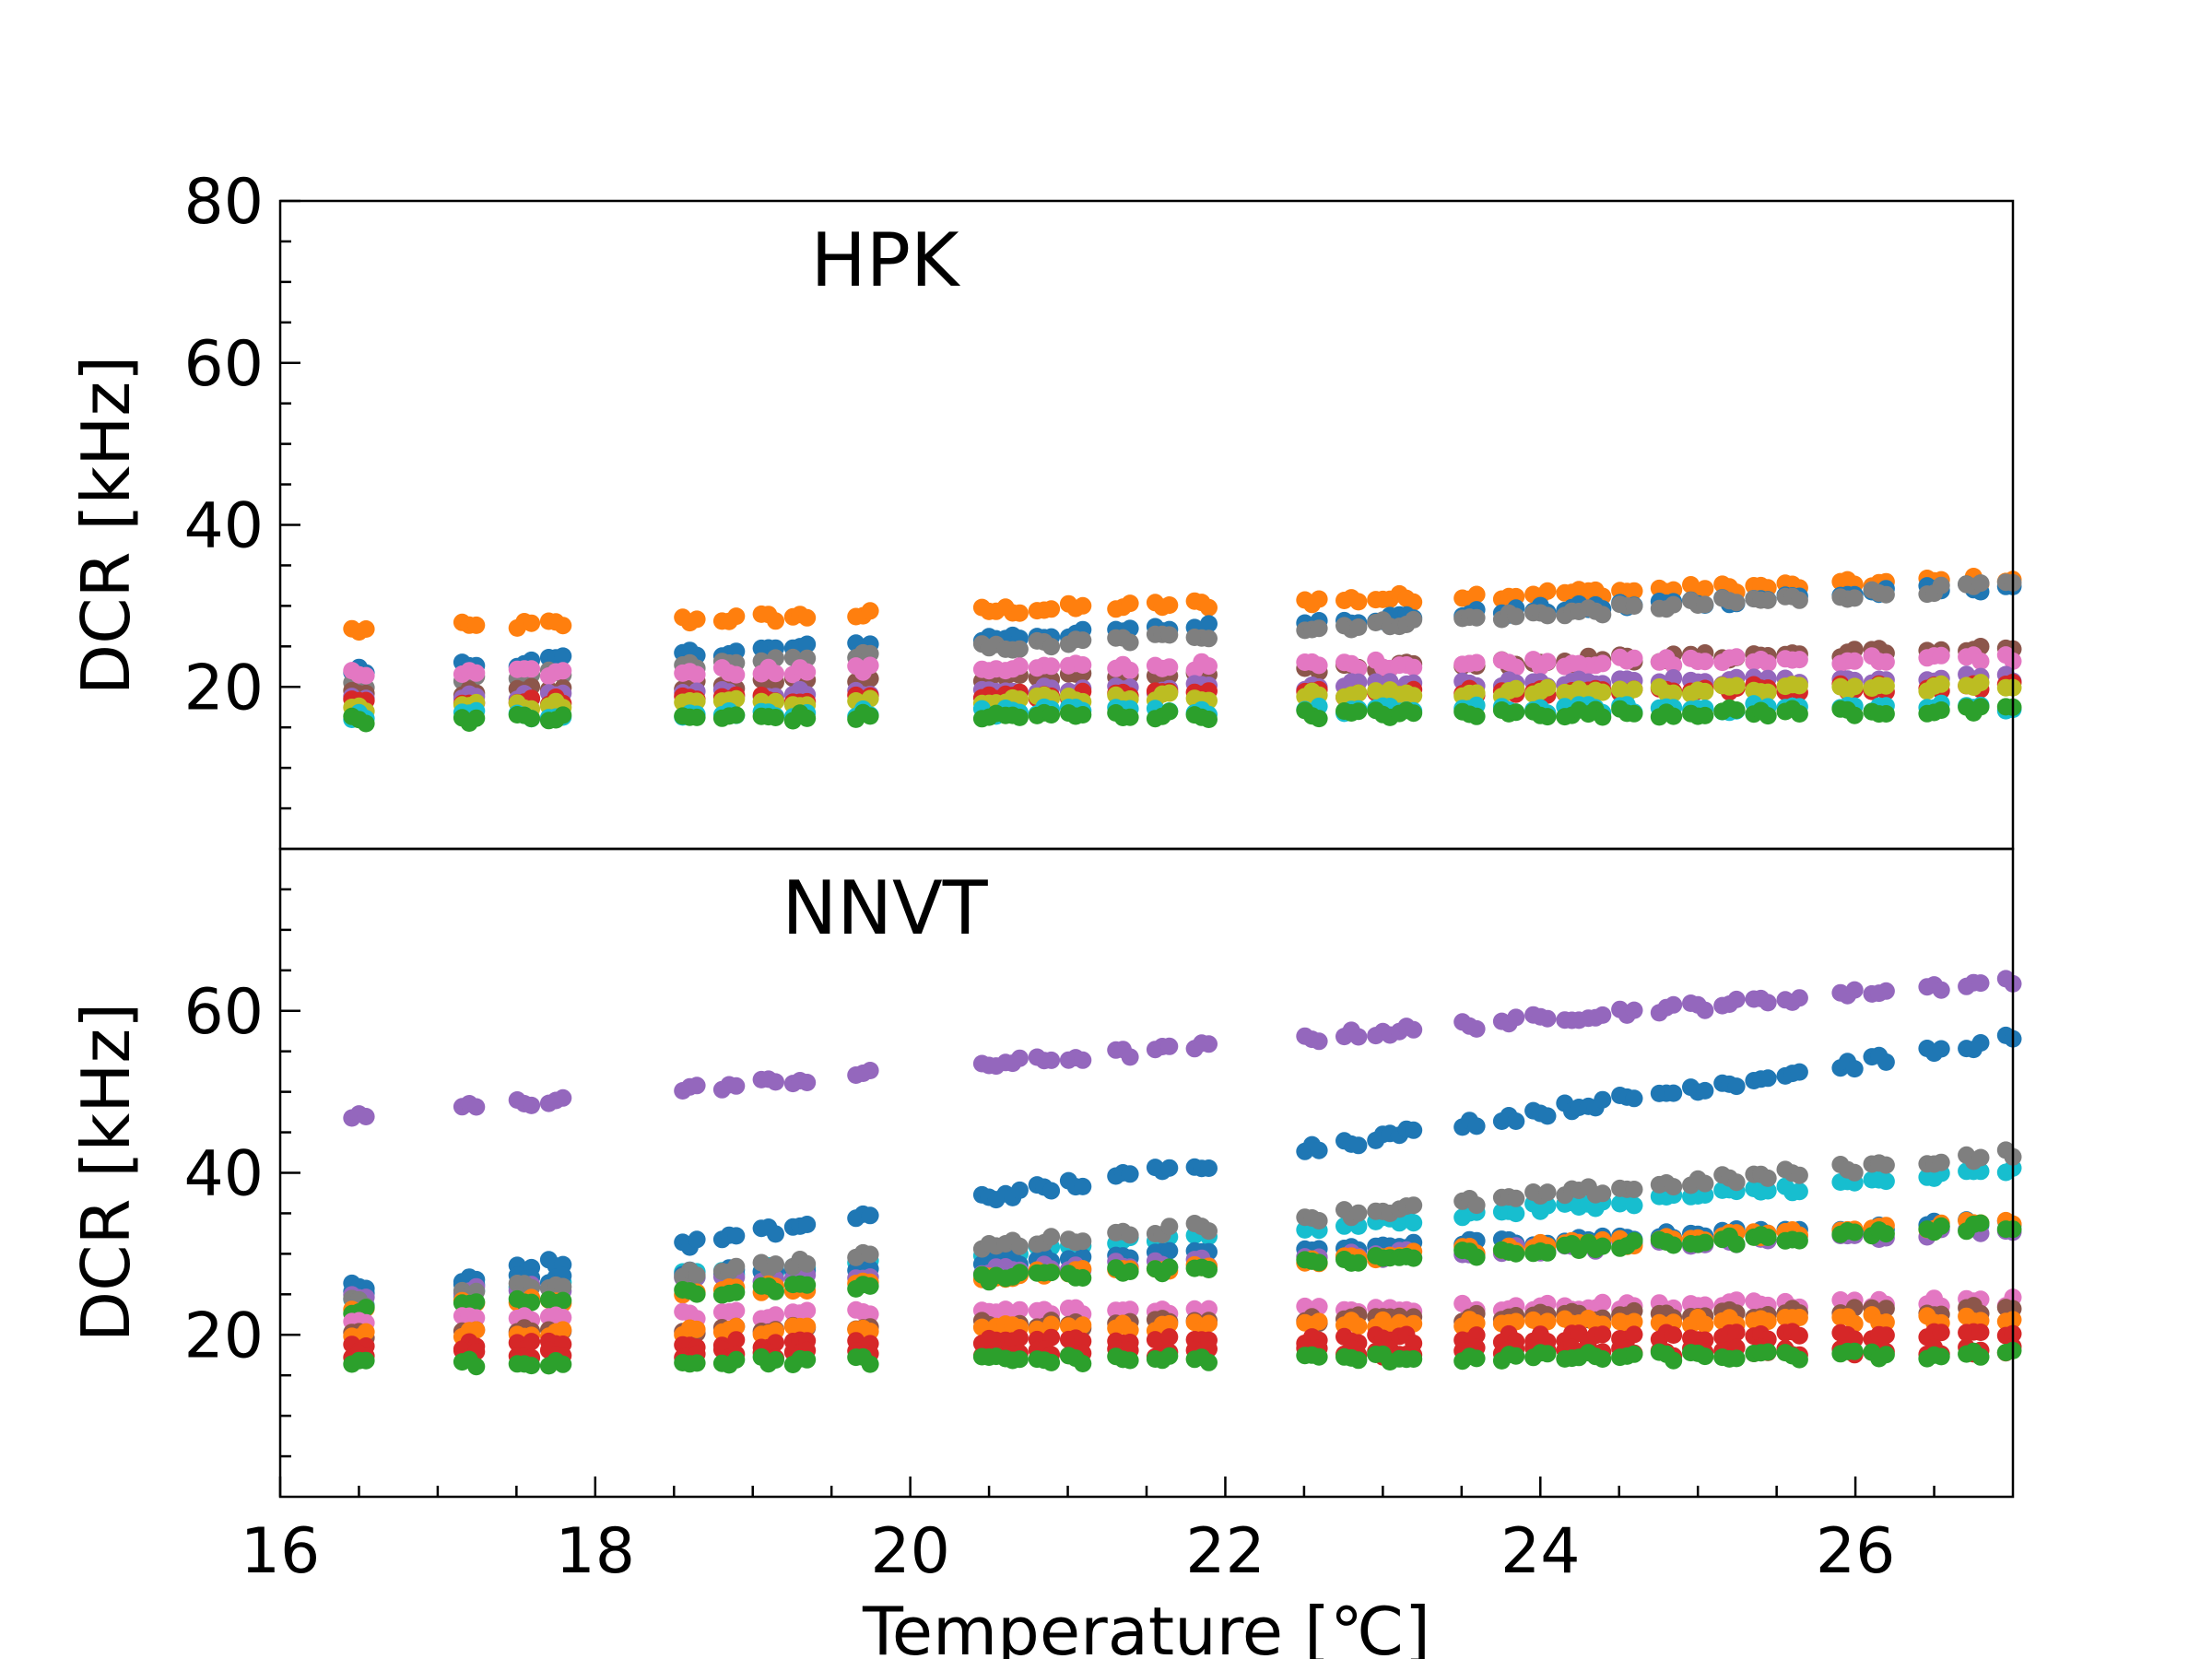  What do you see at coordinates (241, 488) in the screenshot?
I see `hpk-ticks: 20 40 60 80` at bounding box center [241, 488].